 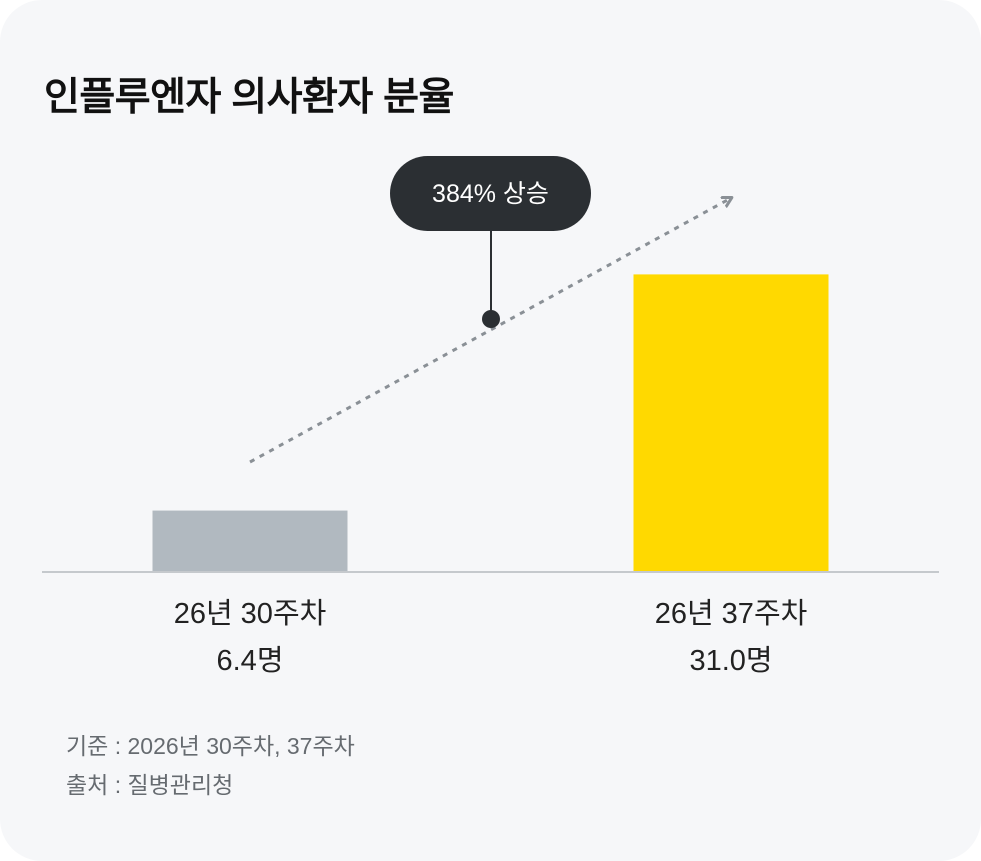 I want to click on value-label-2: 31.0명, so click(x=730, y=661).